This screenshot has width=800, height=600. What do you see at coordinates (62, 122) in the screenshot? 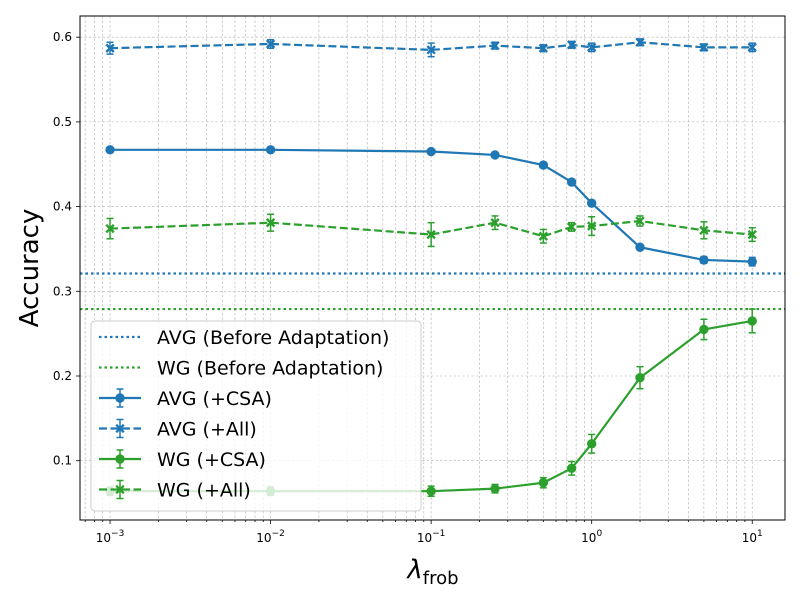
I see `y-tick-label: 0.5` at bounding box center [62, 122].